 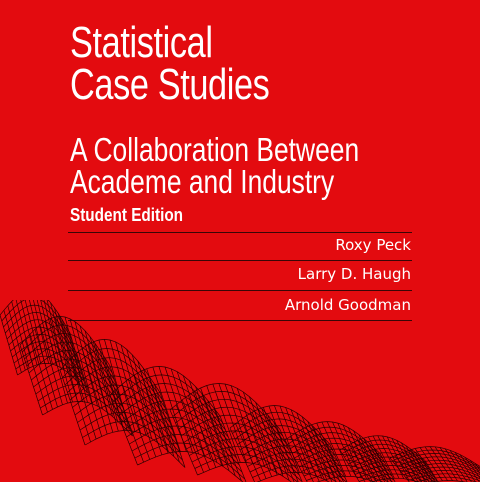 I want to click on subtitle-line-2: Academe and Industry, so click(x=202, y=181).